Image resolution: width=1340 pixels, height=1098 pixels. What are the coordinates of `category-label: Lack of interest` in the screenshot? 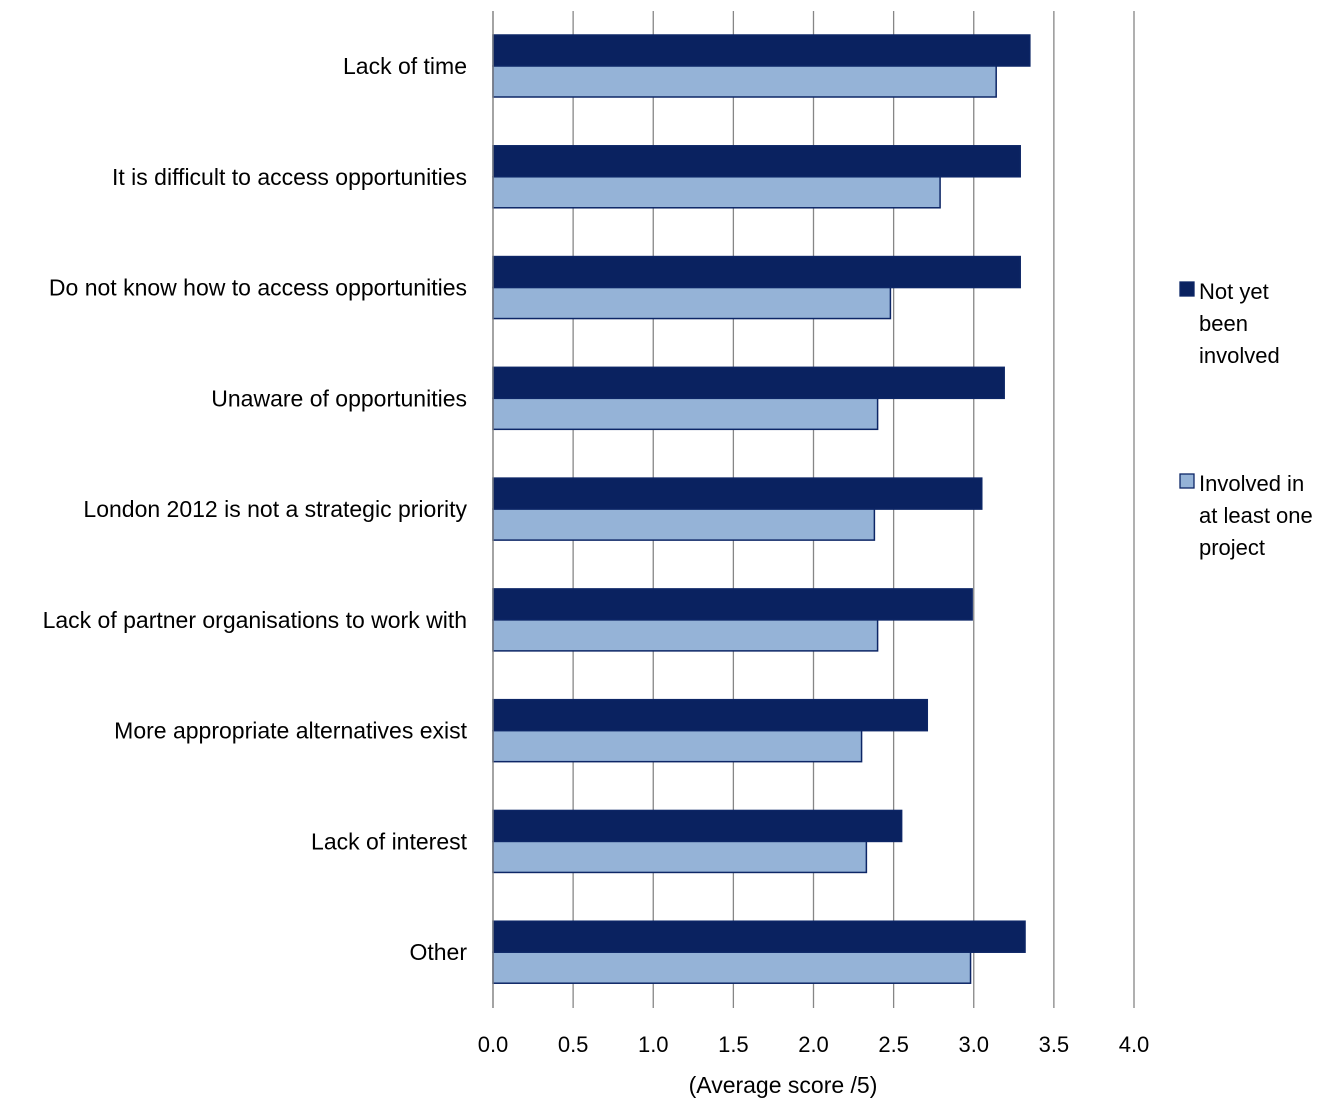 It's located at (389, 841).